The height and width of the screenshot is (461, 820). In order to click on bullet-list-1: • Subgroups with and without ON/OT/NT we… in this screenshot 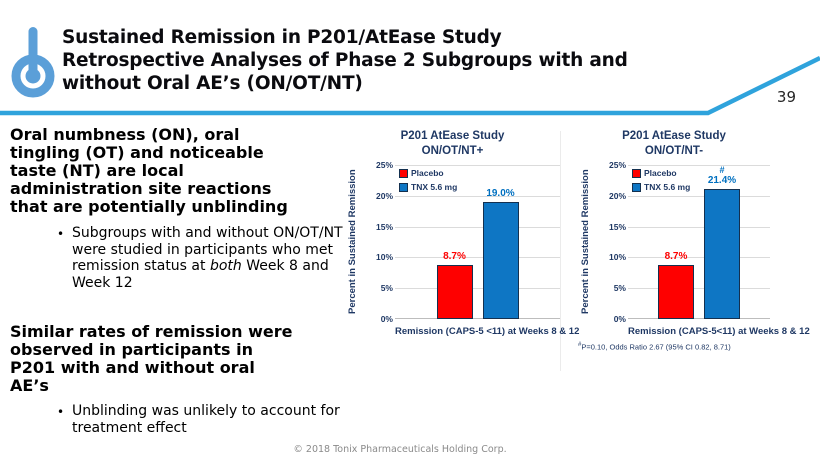, I will do `click(177, 258)`.